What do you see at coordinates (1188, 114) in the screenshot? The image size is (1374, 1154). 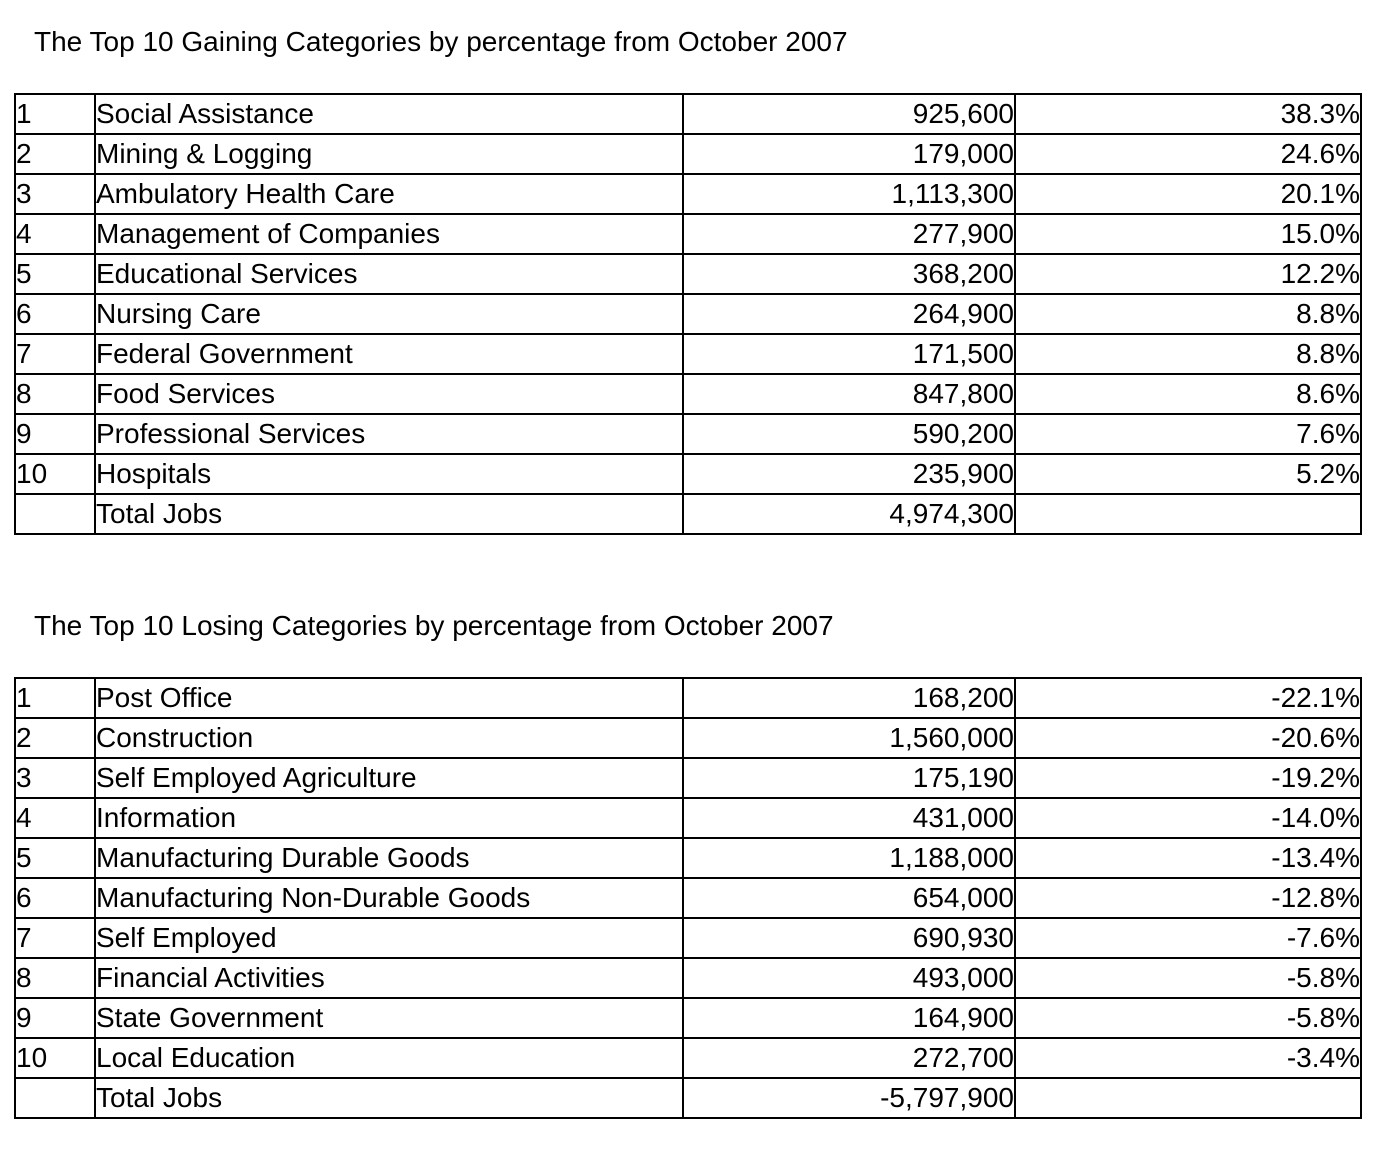 I see `percent-cell: 38.3%` at bounding box center [1188, 114].